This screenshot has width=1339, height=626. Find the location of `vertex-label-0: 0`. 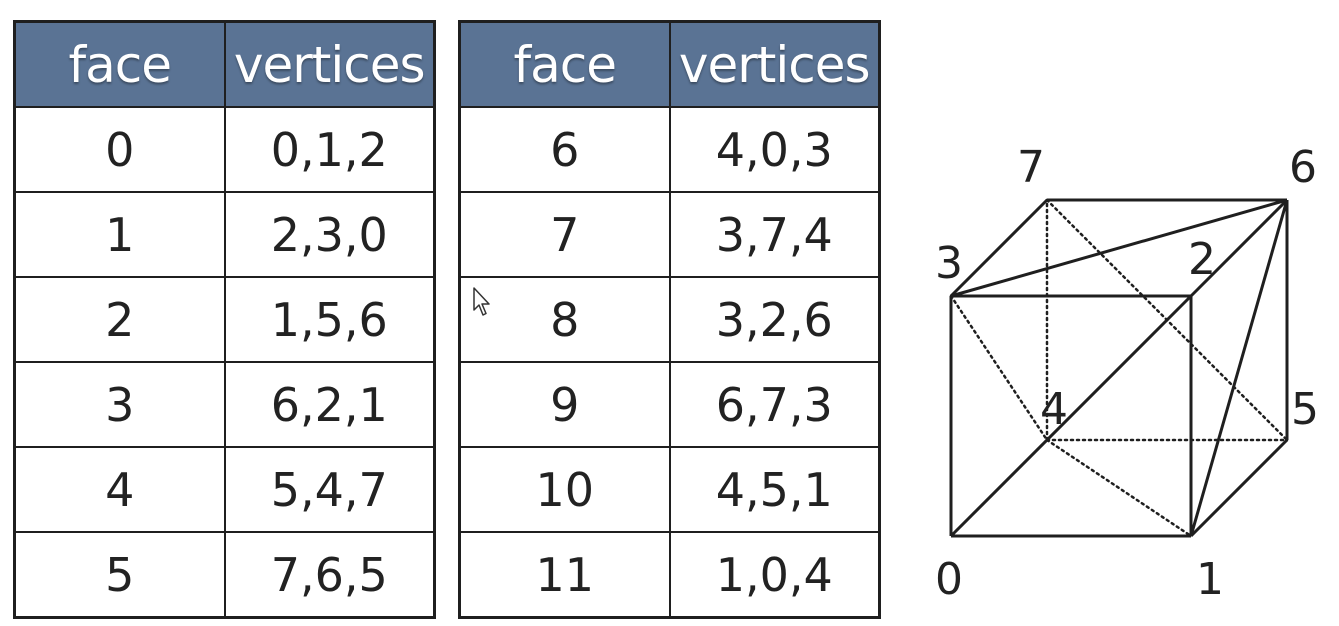

vertex-label-0: 0 is located at coordinates (949, 579).